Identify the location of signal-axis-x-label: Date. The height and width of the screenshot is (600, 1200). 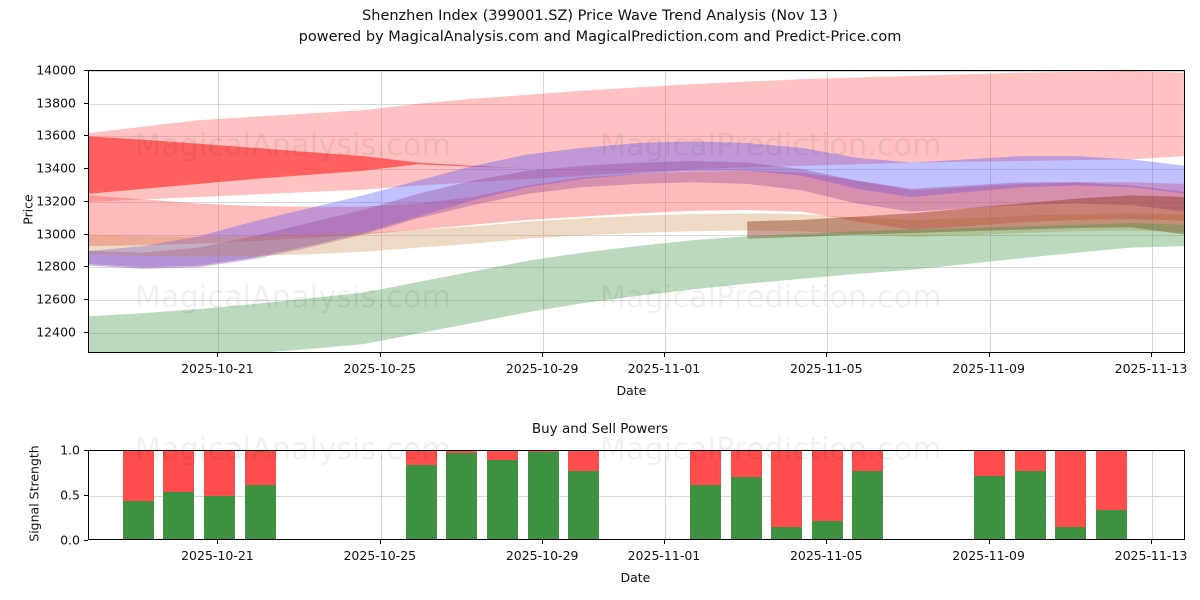
(635, 577).